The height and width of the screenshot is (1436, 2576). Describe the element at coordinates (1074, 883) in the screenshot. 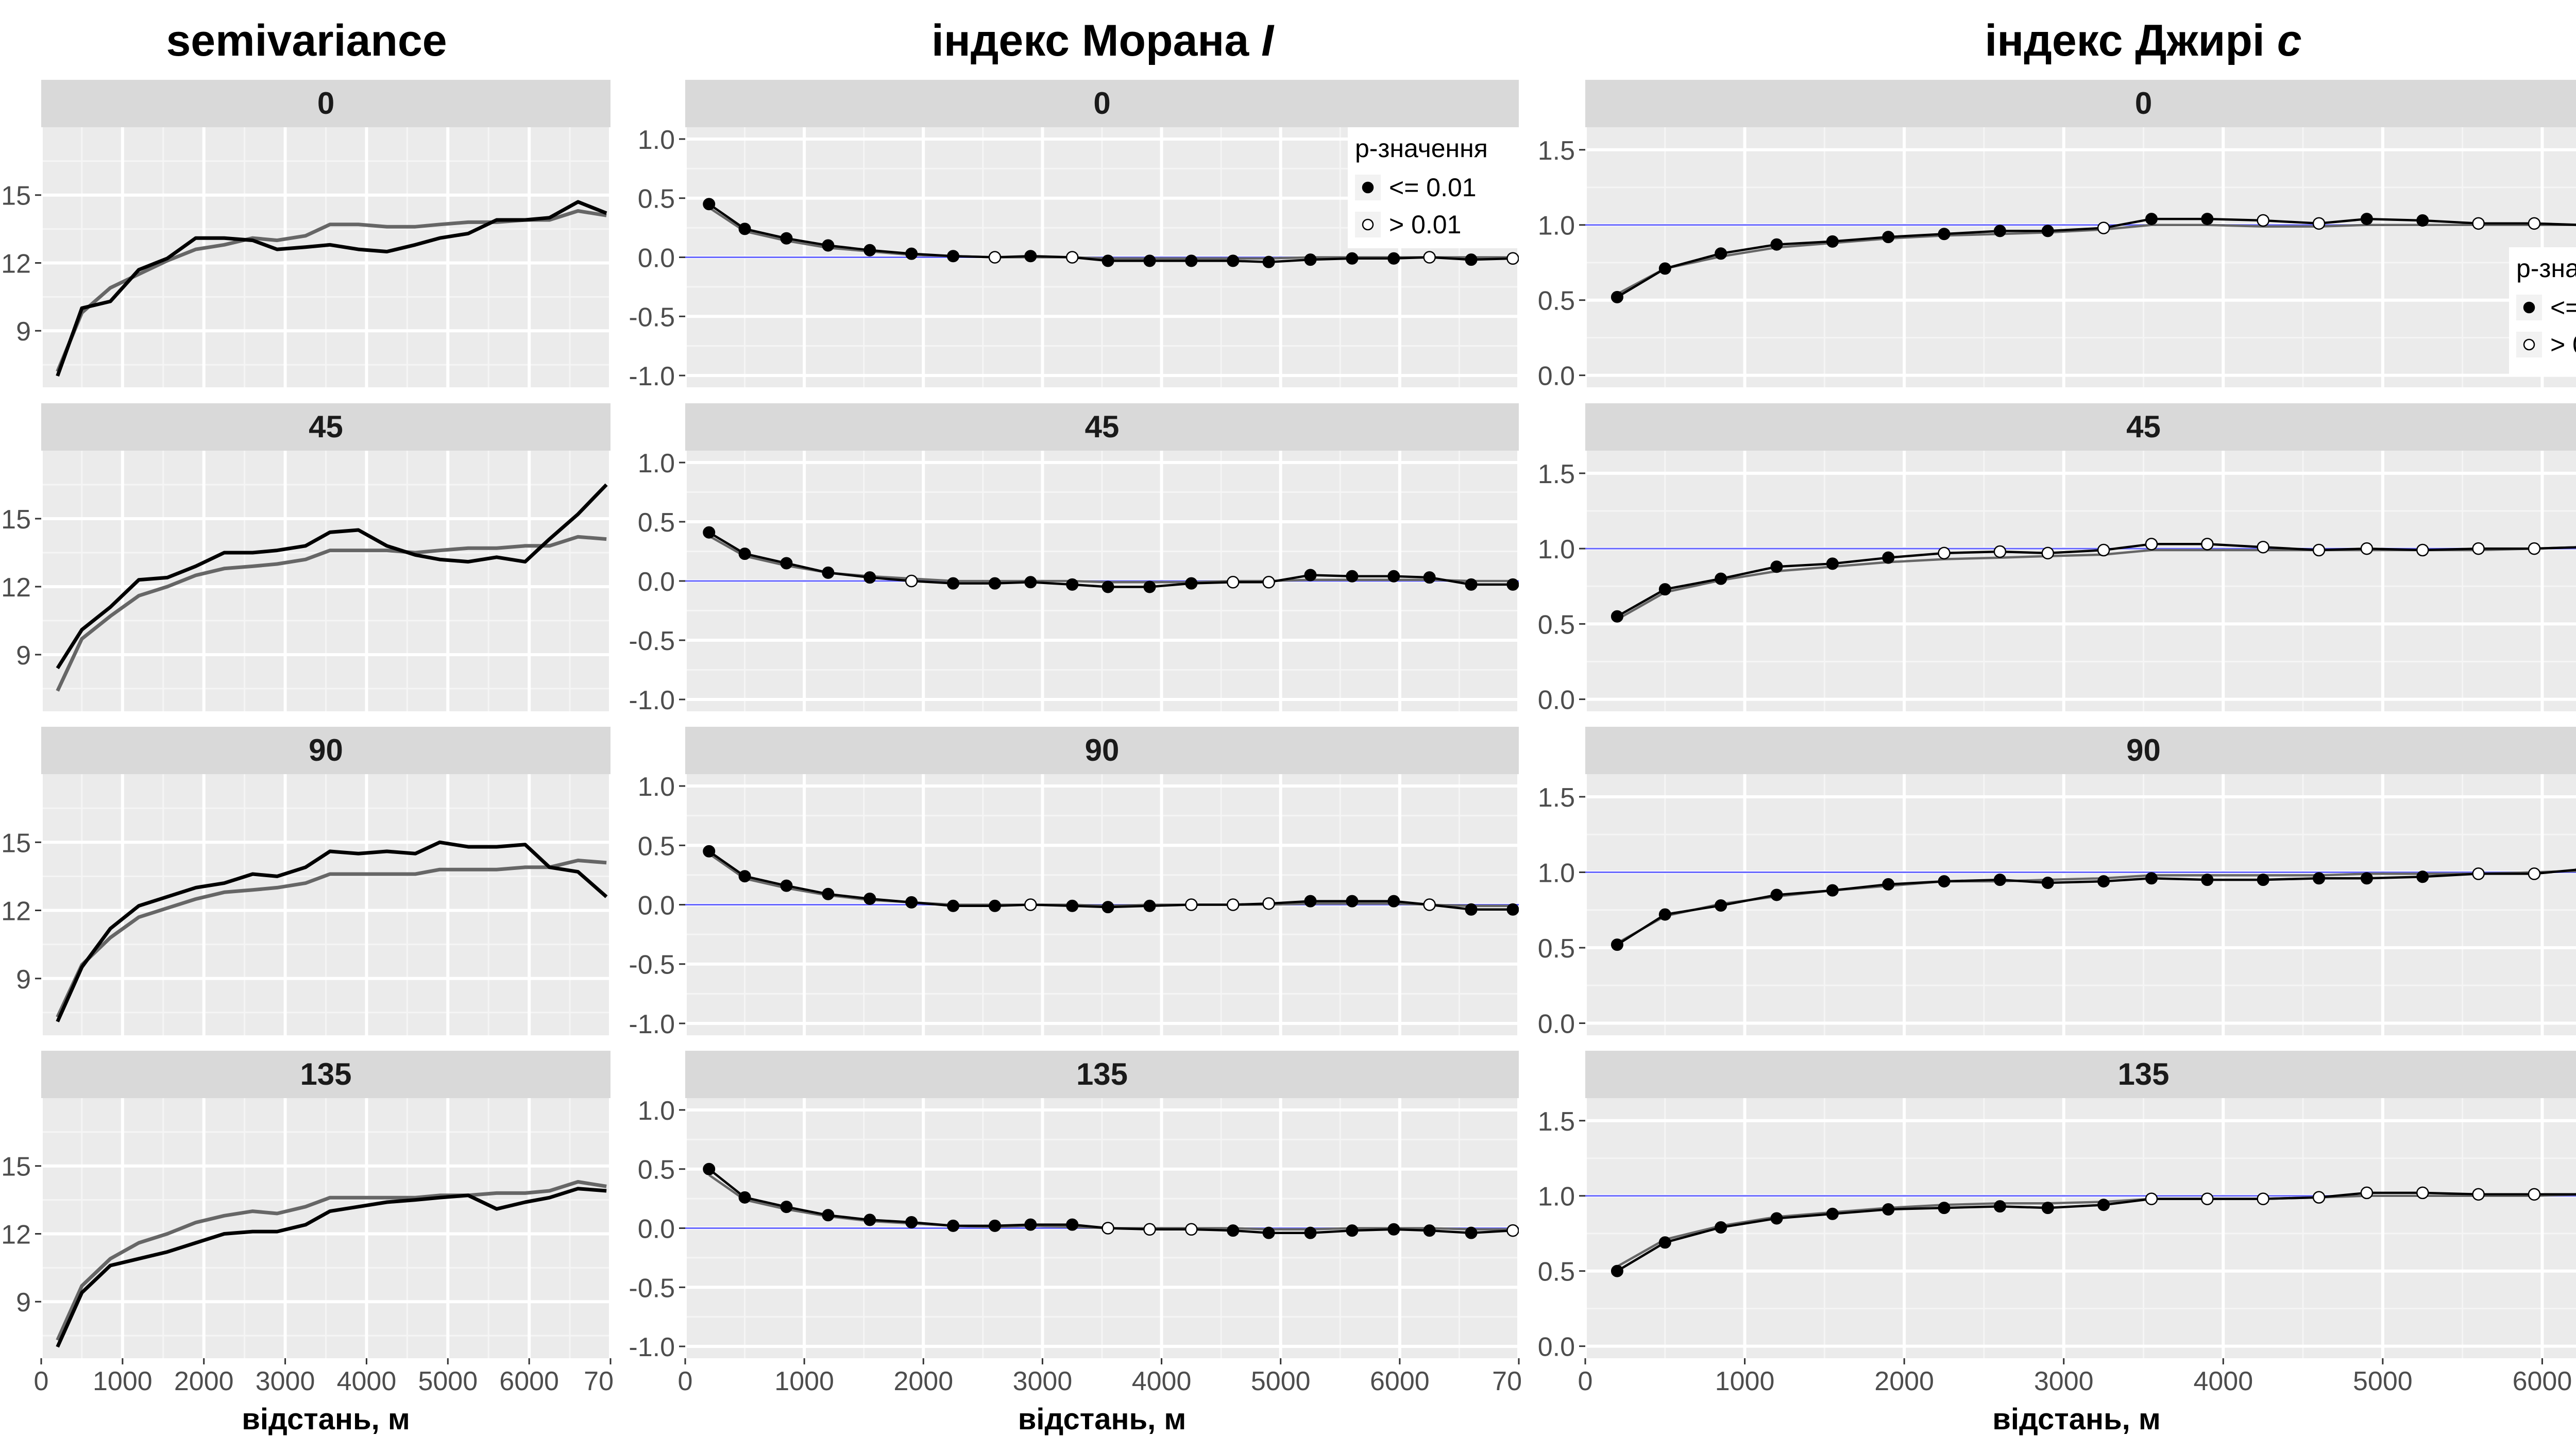

I see `facet-panel: 90 -1.0 -0.5 0.0 0.5 1.0` at that location.